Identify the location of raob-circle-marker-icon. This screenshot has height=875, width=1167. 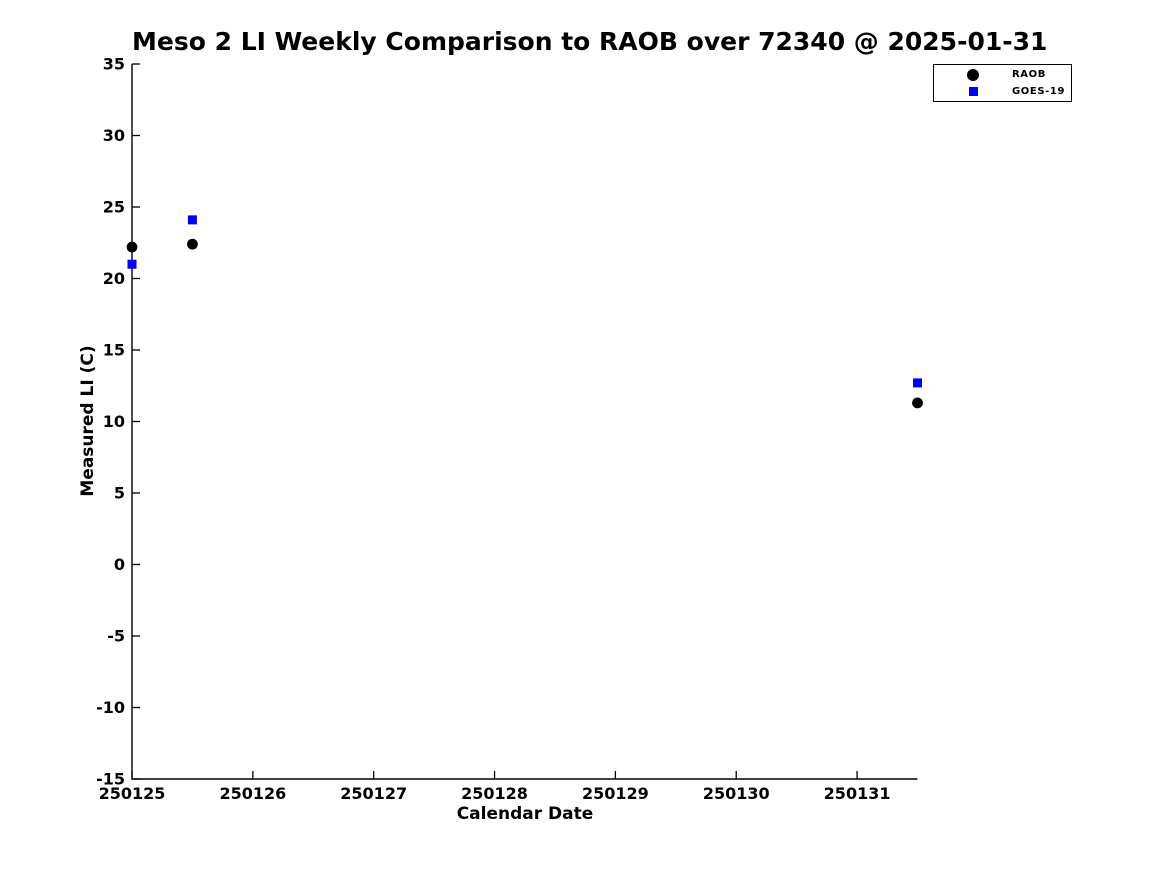
(973, 74).